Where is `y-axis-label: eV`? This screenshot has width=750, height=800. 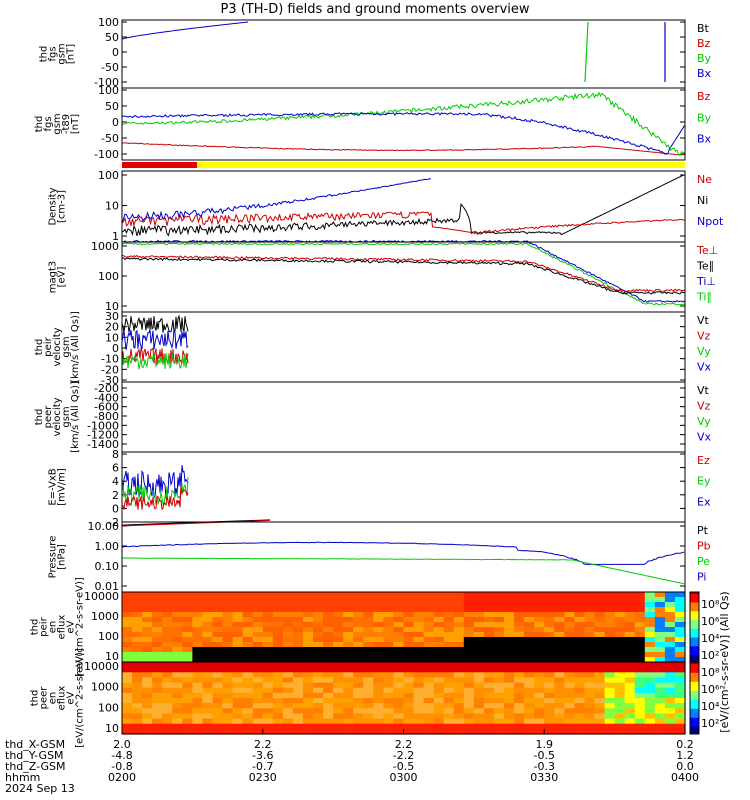 y-axis-label: eV is located at coordinates (71, 697).